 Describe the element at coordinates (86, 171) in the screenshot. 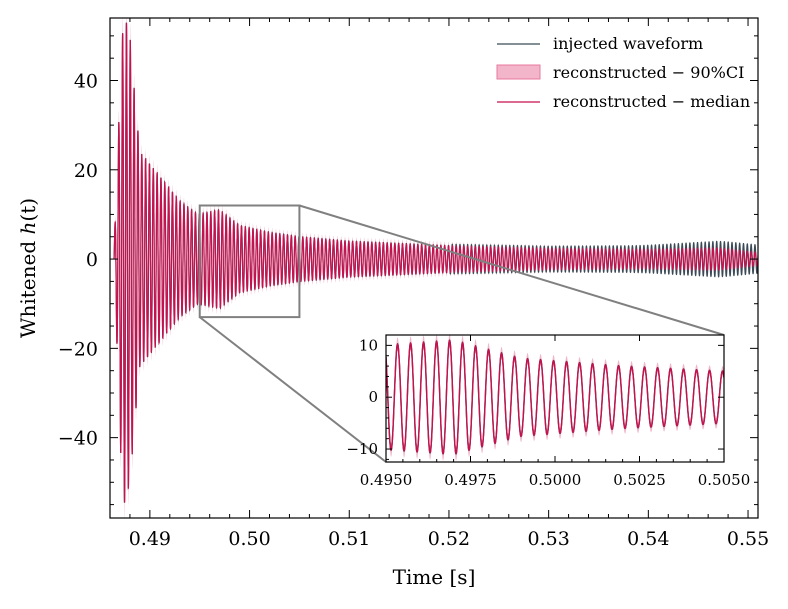

I see `y-tick-label: 20` at that location.